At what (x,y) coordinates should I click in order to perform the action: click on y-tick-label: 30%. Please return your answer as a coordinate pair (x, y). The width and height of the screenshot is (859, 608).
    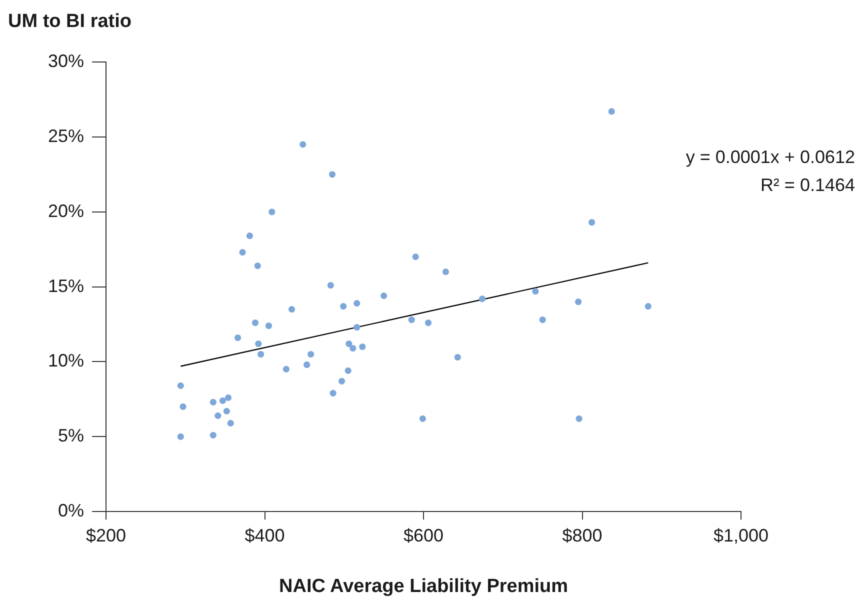
    Looking at the image, I should click on (66, 60).